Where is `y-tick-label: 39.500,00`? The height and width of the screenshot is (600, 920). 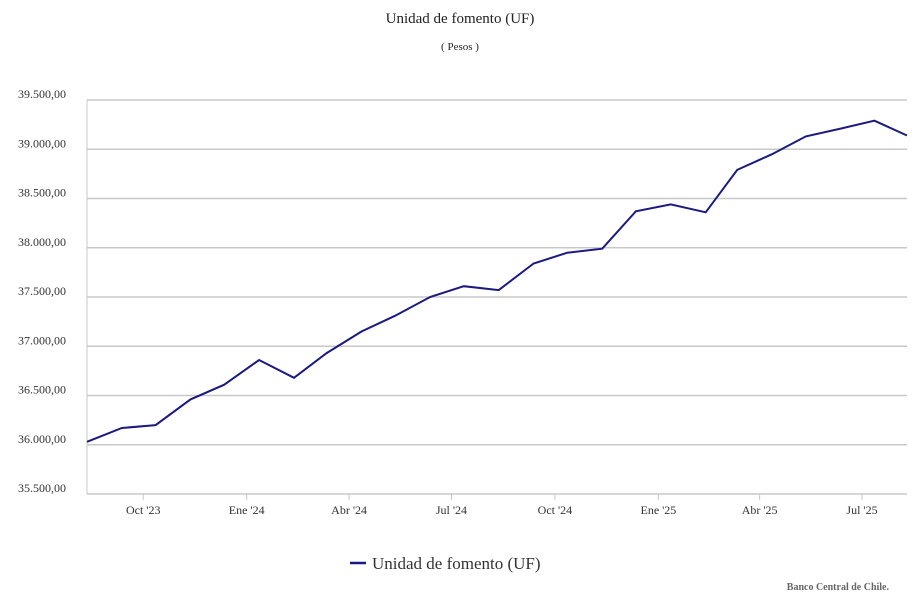
y-tick-label: 39.500,00 is located at coordinates (42, 94).